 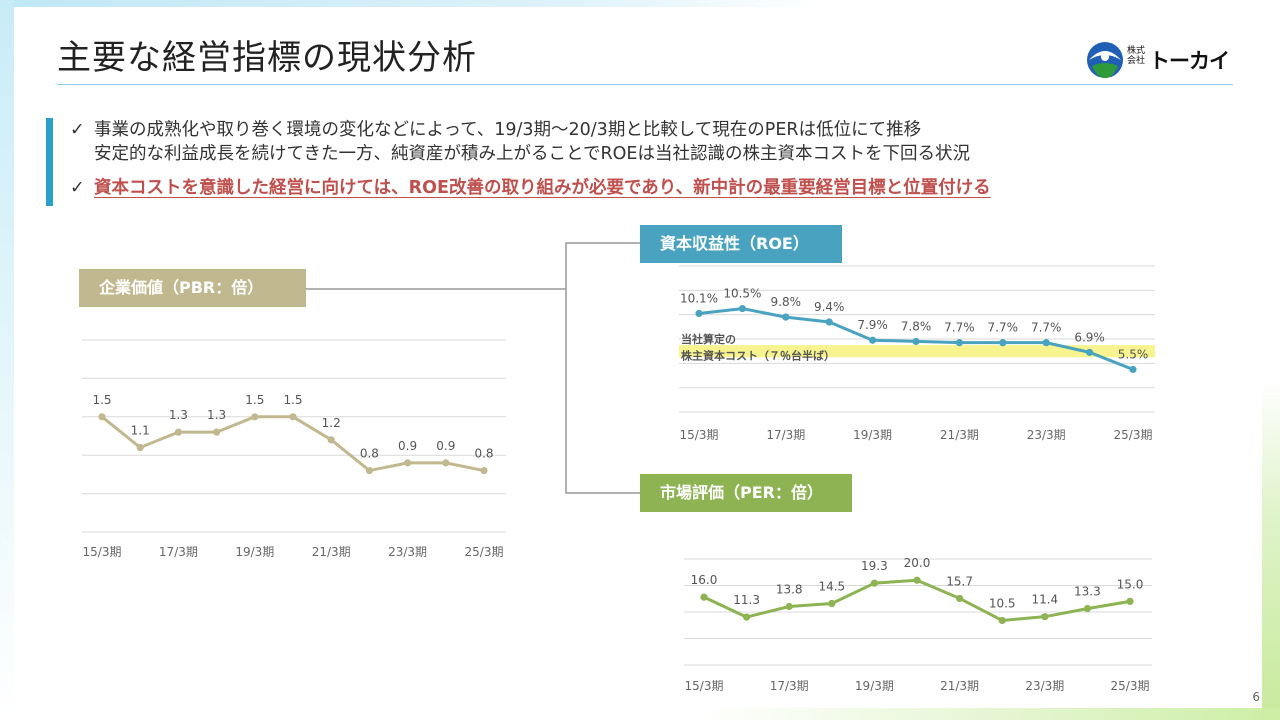 I want to click on page-number: 6, so click(x=1256, y=697).